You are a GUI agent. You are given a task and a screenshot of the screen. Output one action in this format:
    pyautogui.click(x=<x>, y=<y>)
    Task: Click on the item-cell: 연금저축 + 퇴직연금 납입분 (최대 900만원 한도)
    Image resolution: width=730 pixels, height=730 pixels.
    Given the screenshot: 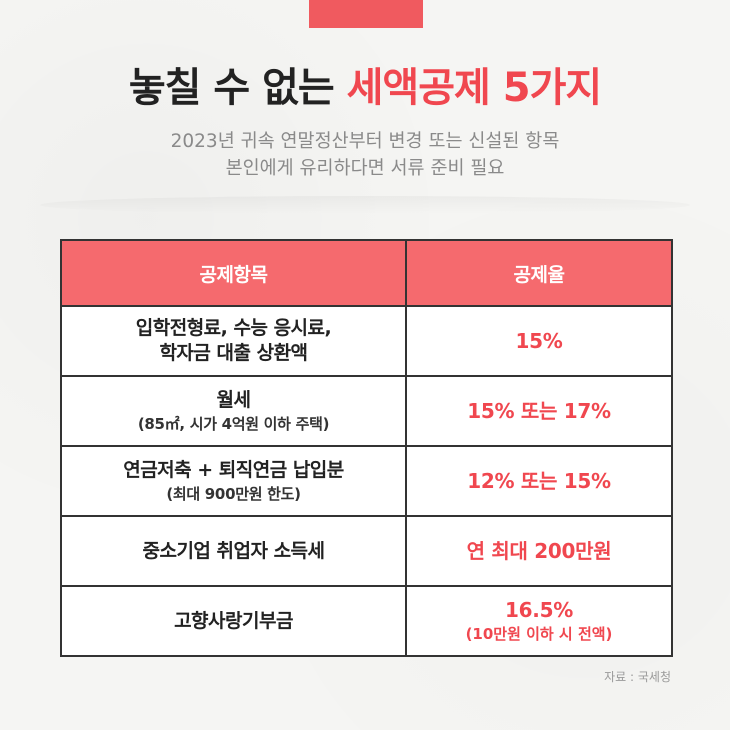 What is the action you would take?
    pyautogui.click(x=233, y=481)
    